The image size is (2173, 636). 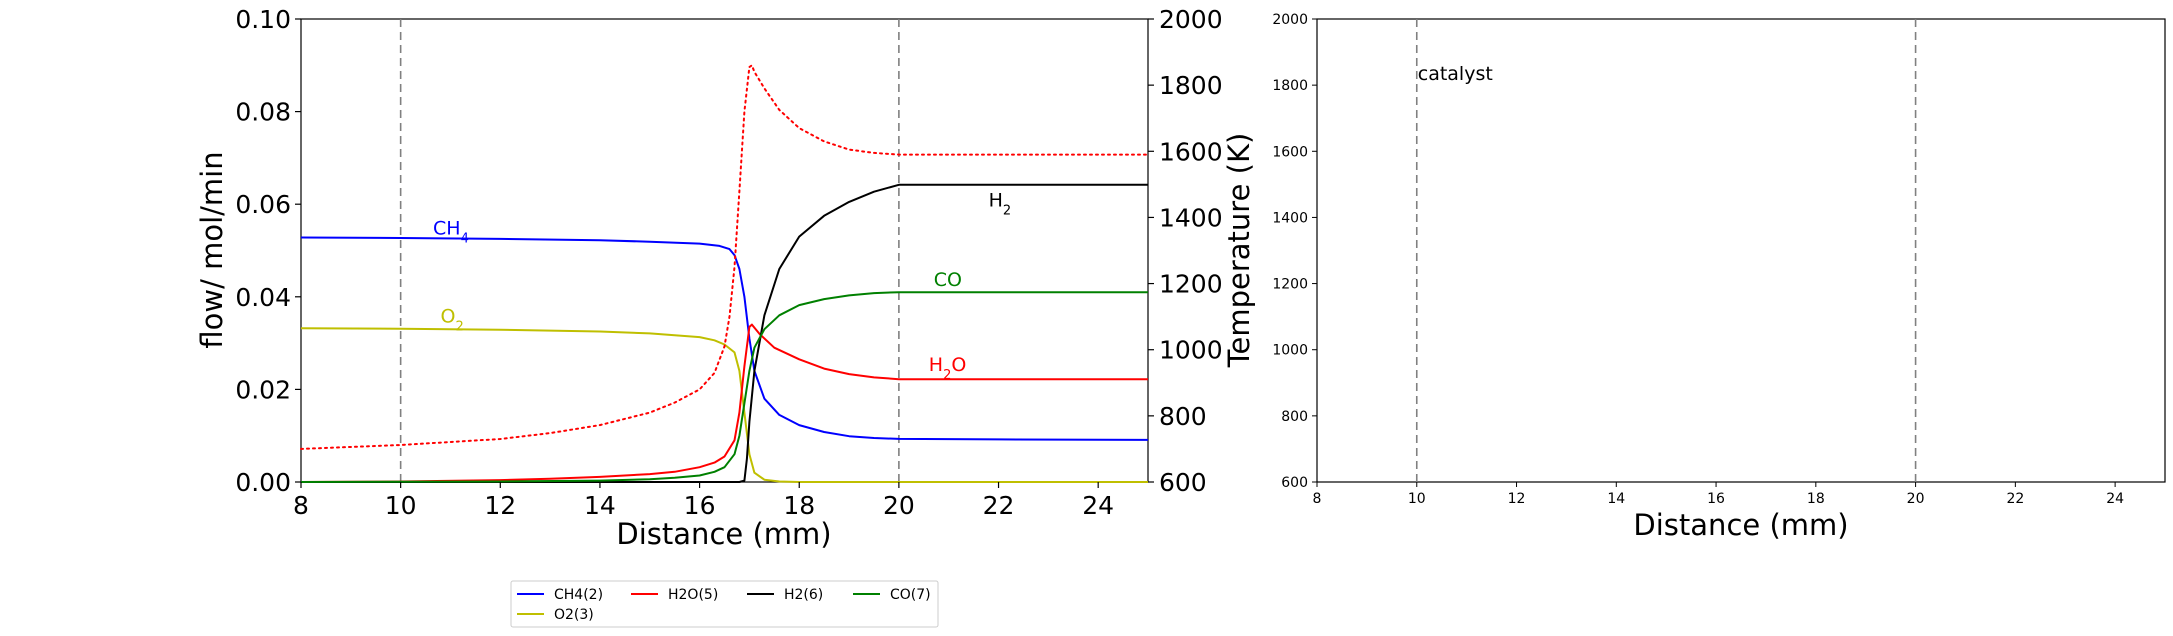 I want to click on left-y-tick-label-0: 0.00, so click(x=263, y=482).